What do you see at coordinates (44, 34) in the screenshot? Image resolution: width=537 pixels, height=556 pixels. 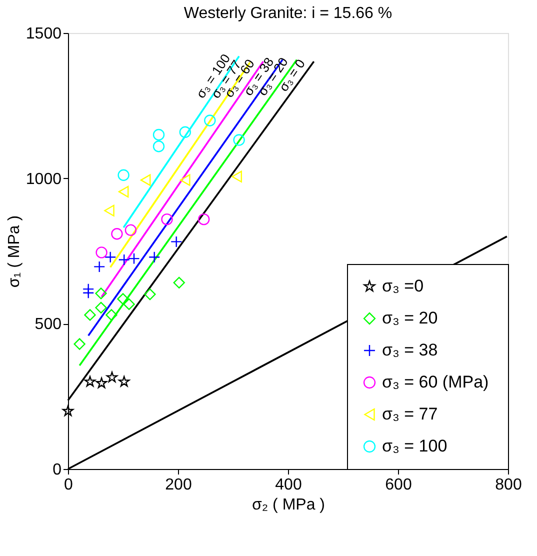 I see `y-tick-label: 1500` at bounding box center [44, 34].